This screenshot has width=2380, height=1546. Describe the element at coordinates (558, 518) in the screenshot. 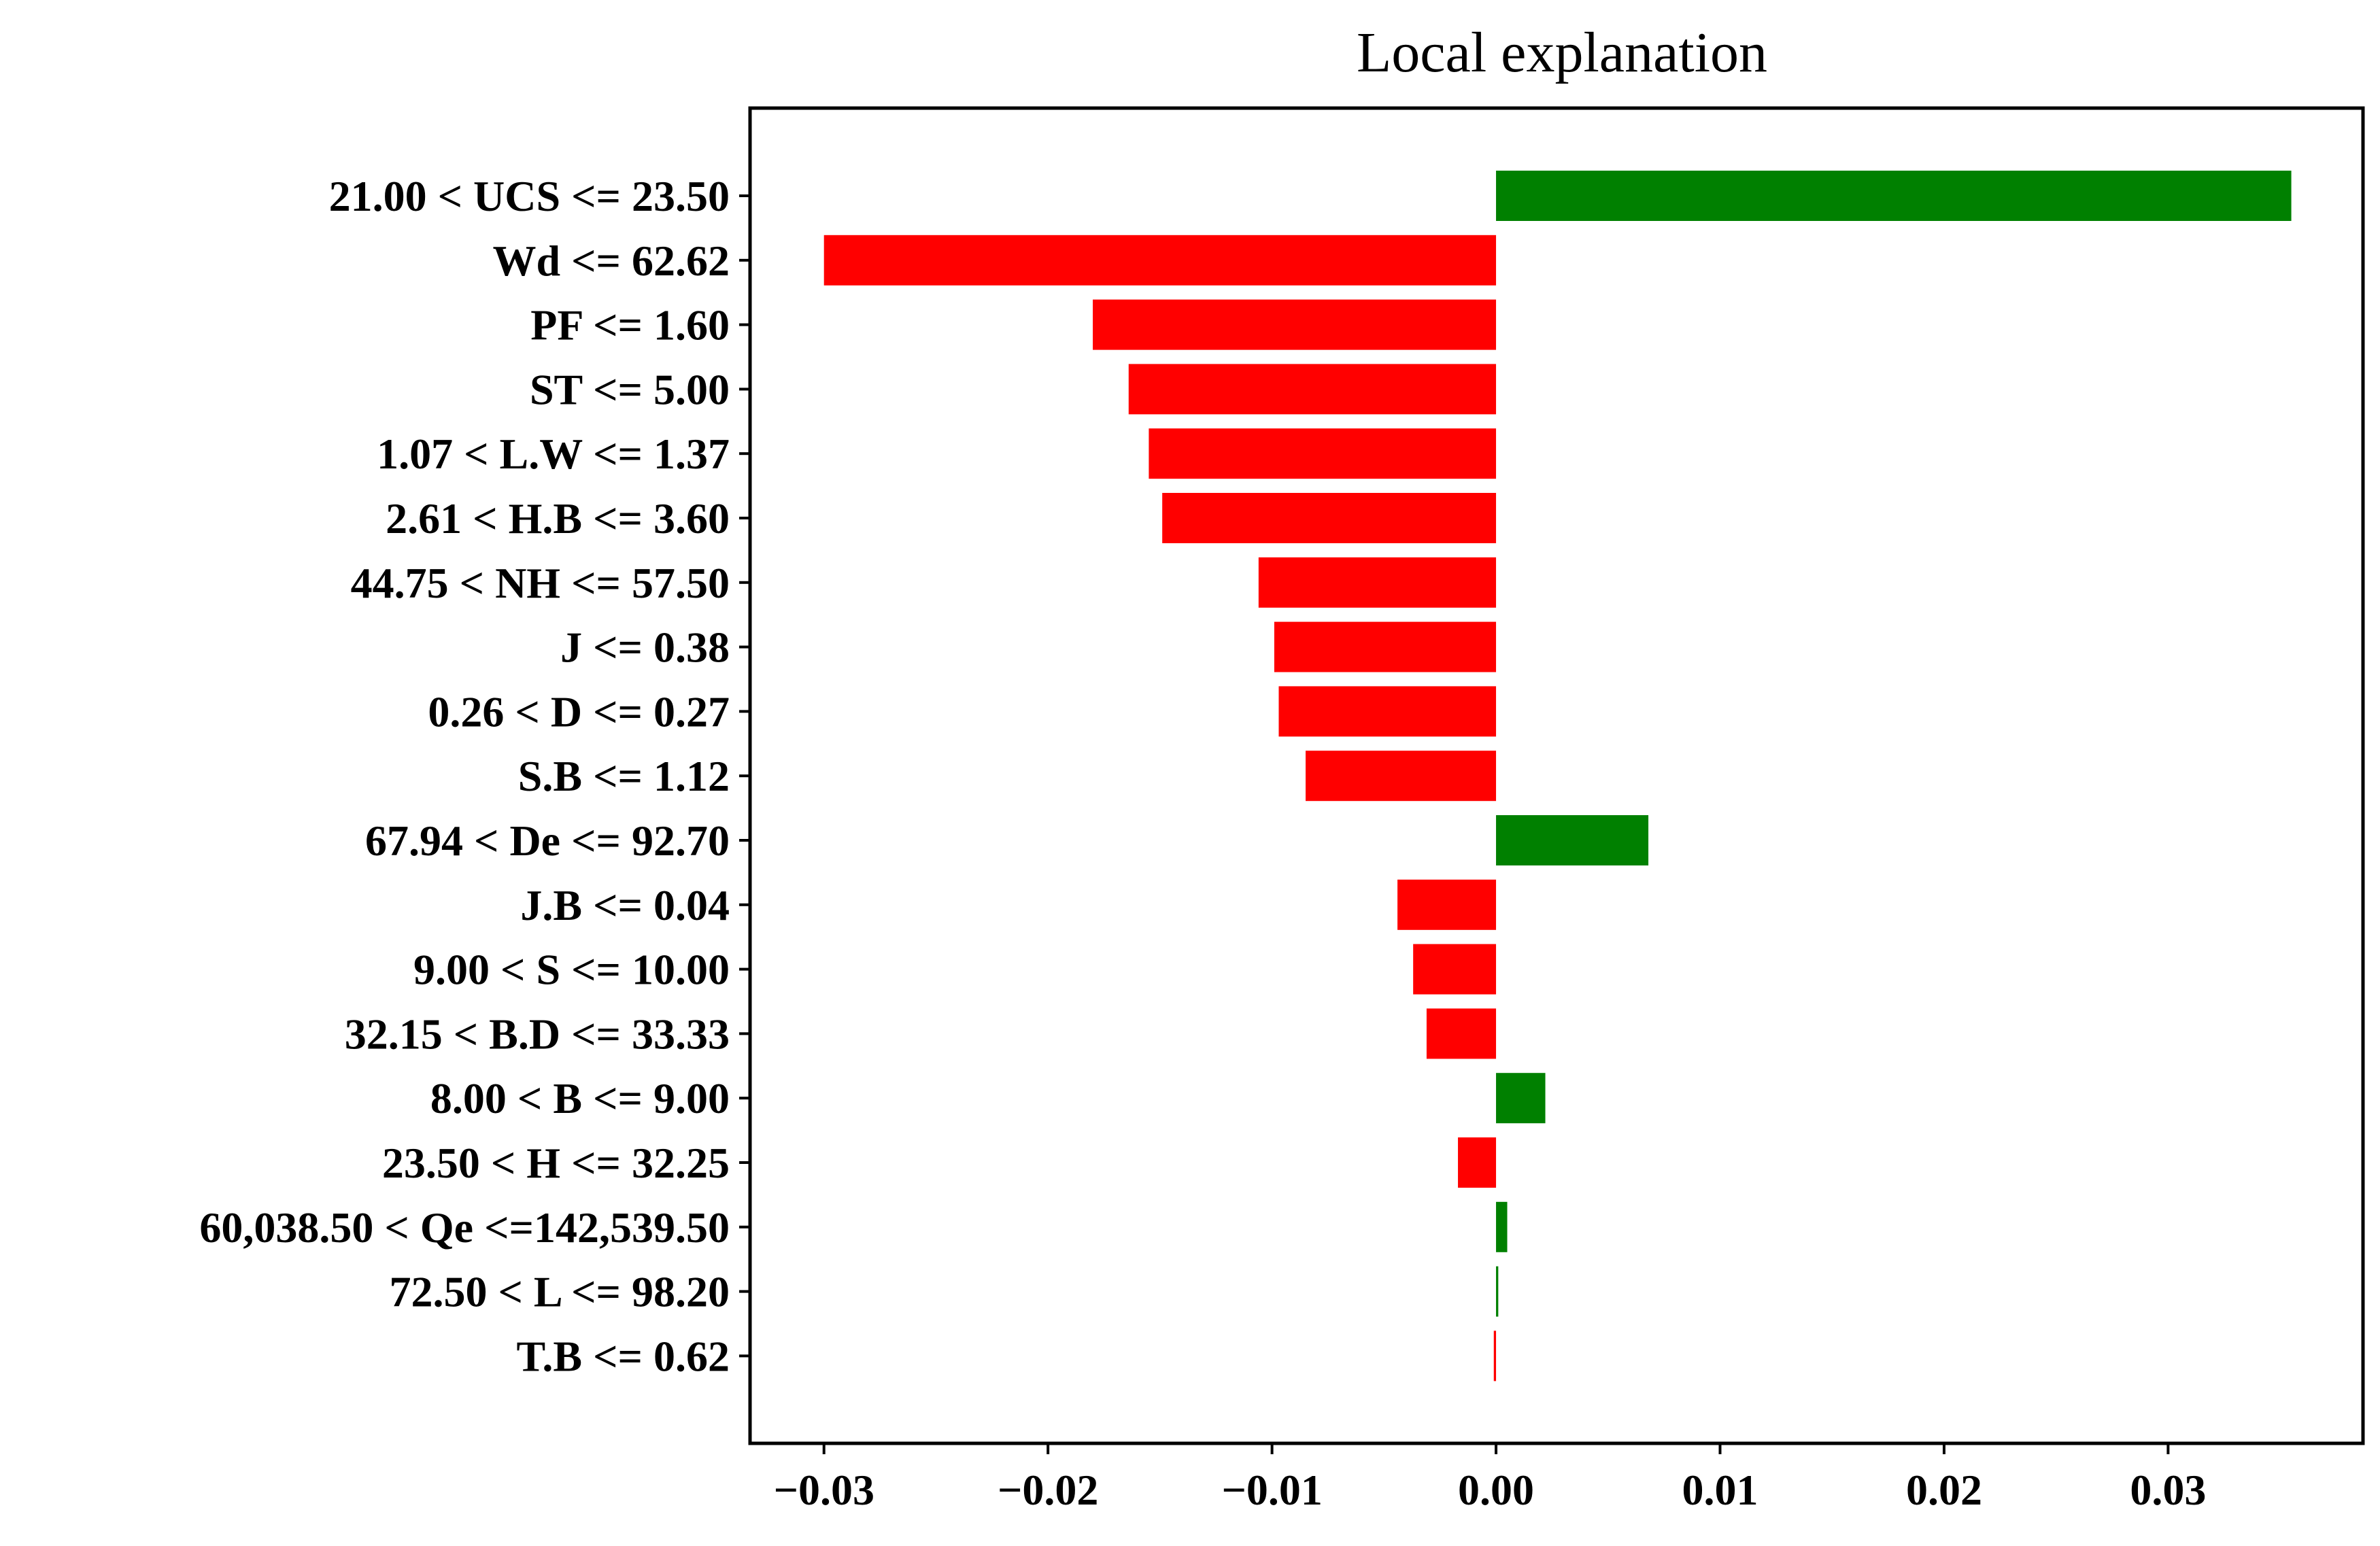

I see `y-tick-label: 2.61 < H.B <= 3.60` at that location.